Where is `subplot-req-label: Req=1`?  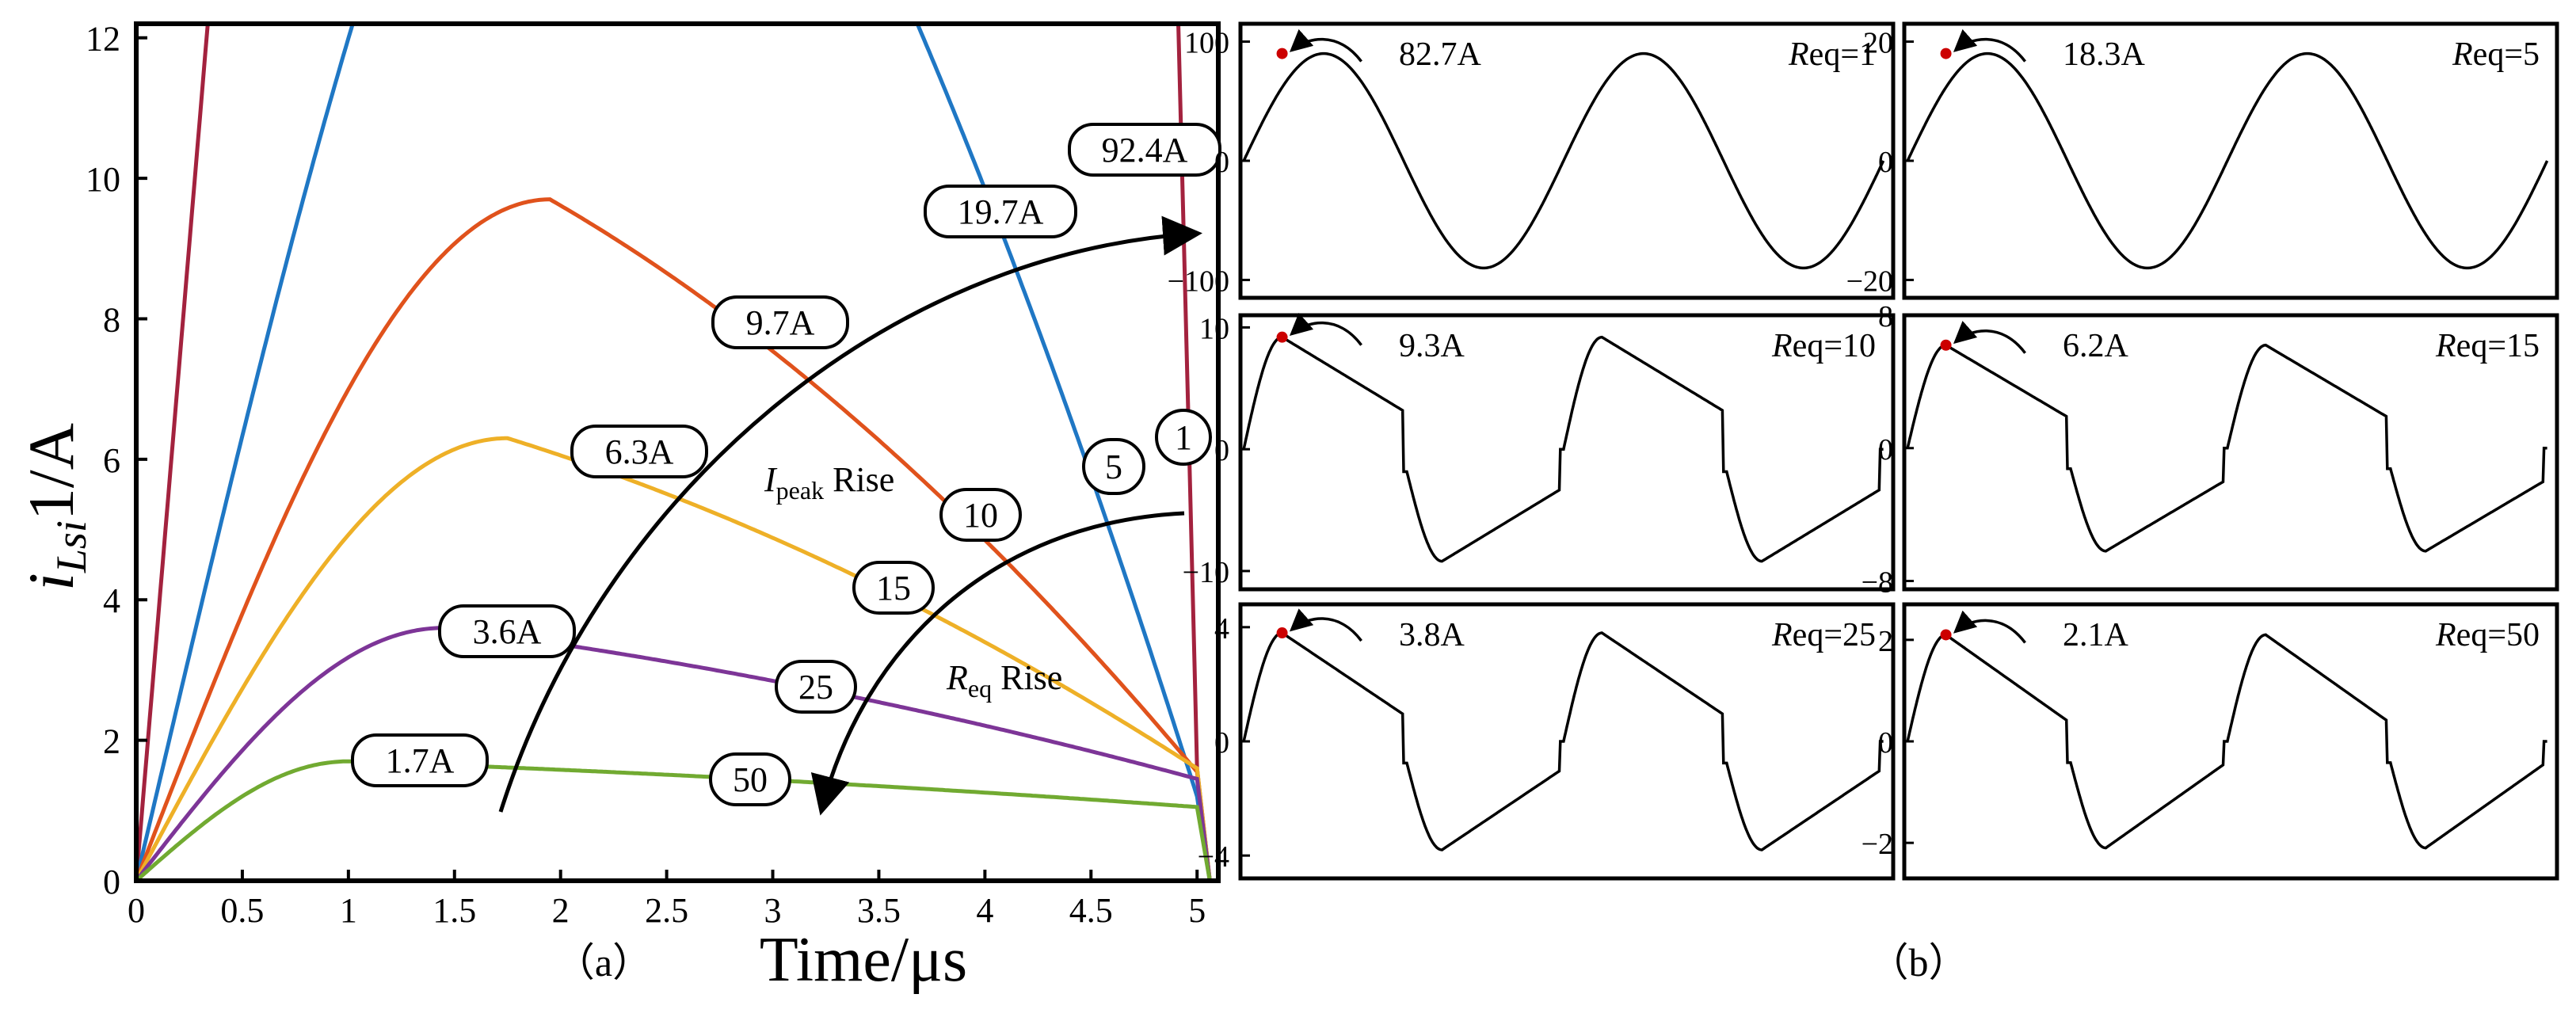 subplot-req-label: Req=1 is located at coordinates (1832, 54).